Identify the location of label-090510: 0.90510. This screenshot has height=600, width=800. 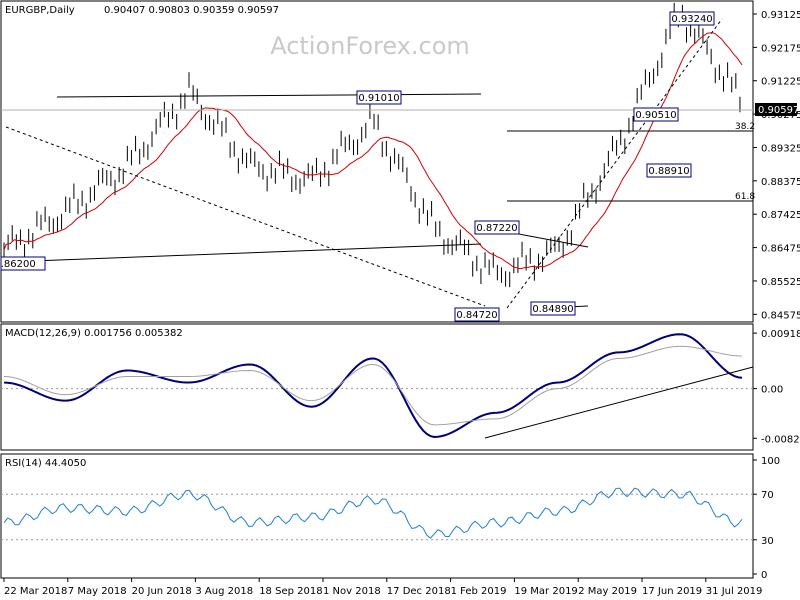
(655, 115).